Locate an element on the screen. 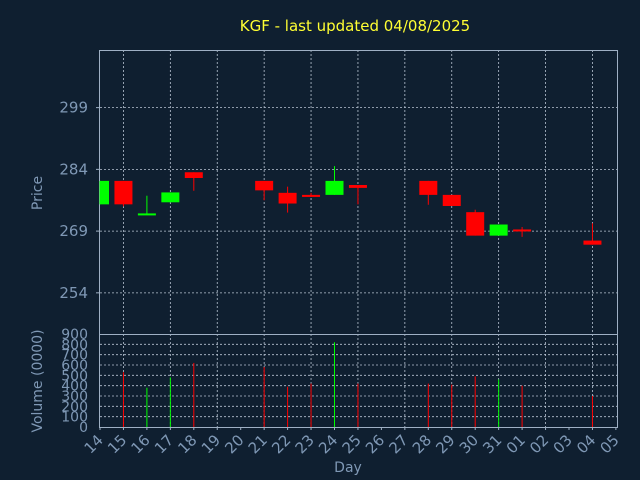 The height and width of the screenshot is (480, 640). volume-tick-label: 200 is located at coordinates (74, 407).